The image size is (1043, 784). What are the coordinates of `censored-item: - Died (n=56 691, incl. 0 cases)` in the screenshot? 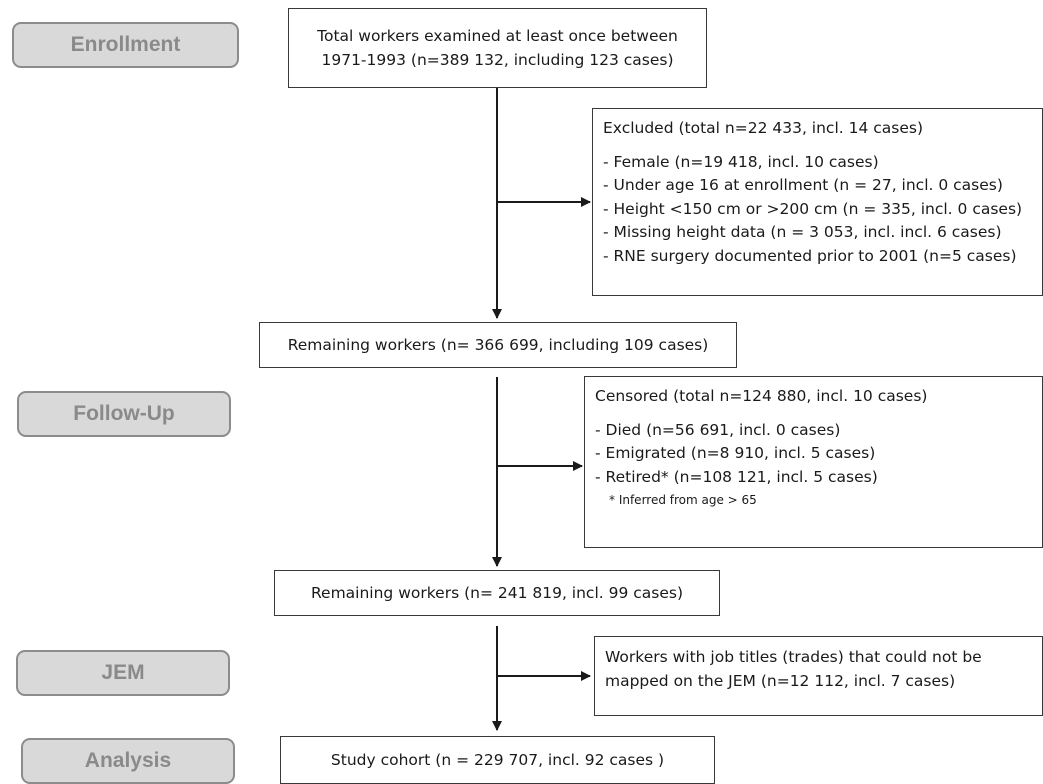 It's located at (718, 429).